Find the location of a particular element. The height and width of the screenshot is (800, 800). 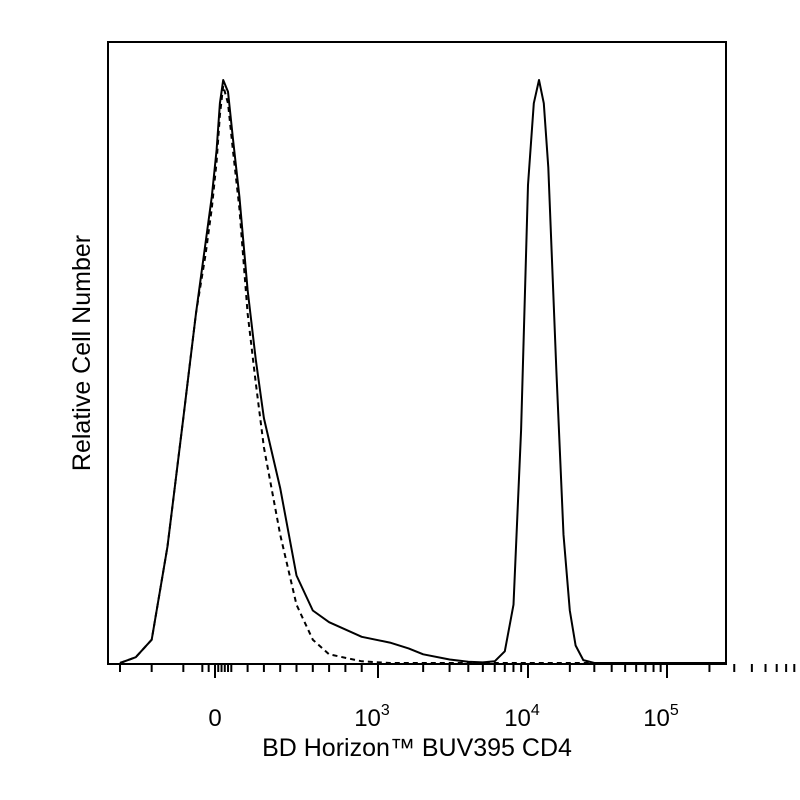

x-axis-ticks is located at coordinates (457, 671).